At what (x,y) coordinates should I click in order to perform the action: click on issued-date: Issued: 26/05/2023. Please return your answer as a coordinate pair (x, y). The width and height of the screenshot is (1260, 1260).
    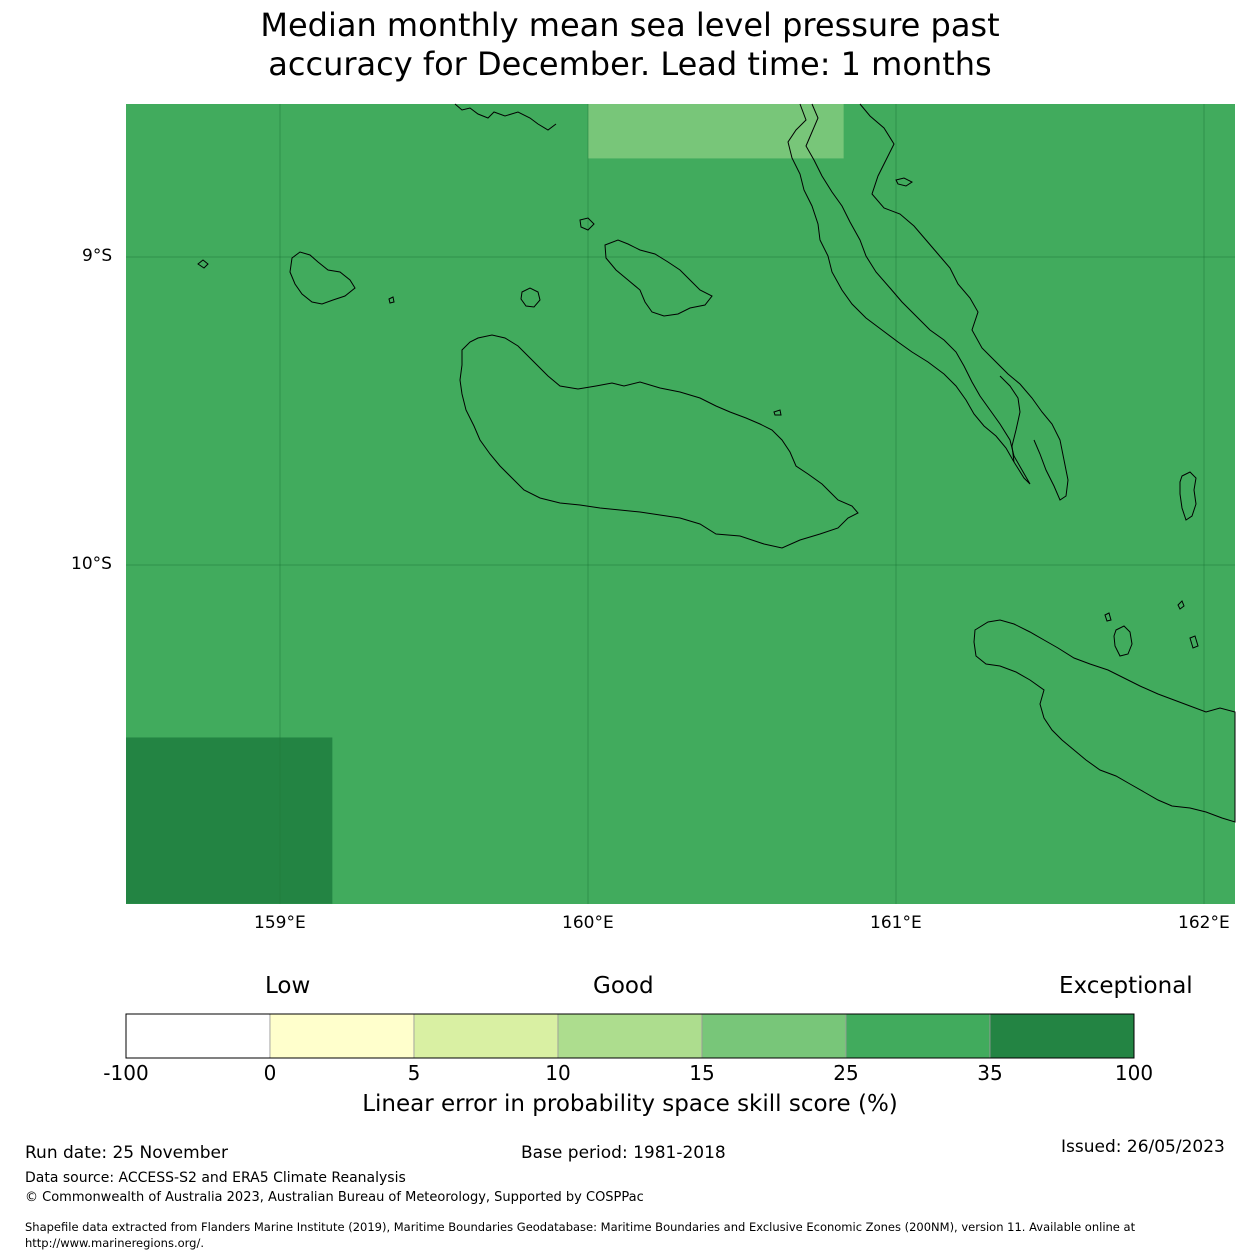
    Looking at the image, I should click on (1143, 1147).